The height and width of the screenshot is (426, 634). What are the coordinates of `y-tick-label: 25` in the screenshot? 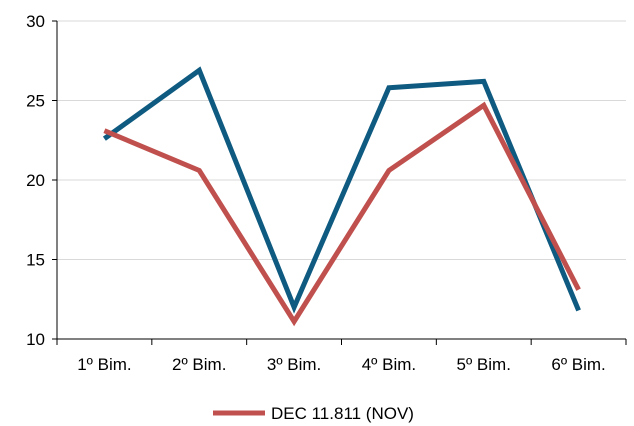 It's located at (35, 101).